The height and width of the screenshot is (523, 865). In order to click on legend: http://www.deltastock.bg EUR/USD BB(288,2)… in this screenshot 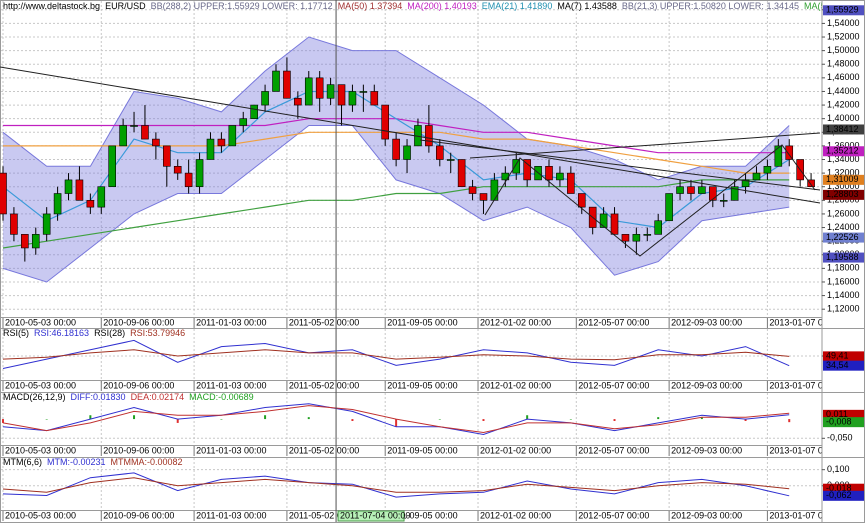, I will do `click(434, 6)`.